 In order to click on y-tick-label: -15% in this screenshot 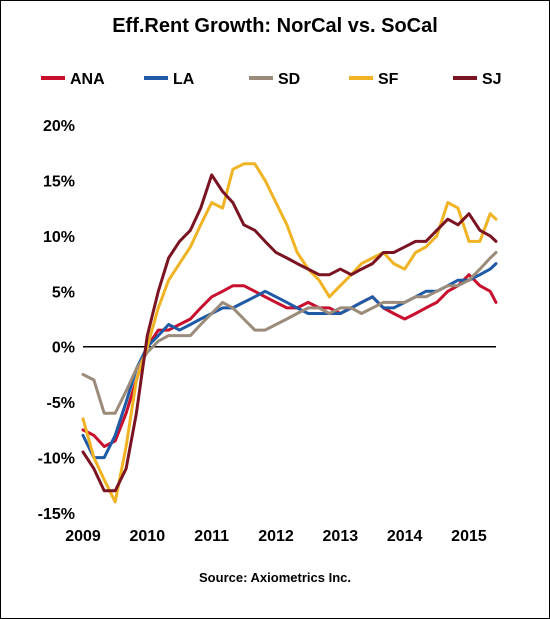, I will do `click(56, 514)`.